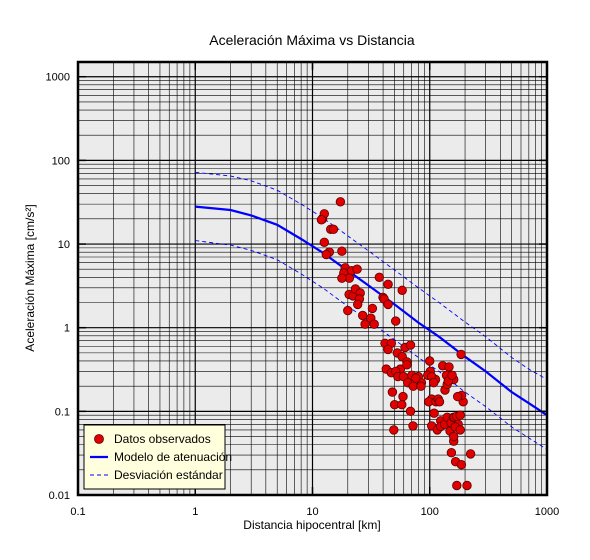 This screenshot has width=590, height=560. Describe the element at coordinates (67, 329) in the screenshot. I see `y-tick-label: 1` at that location.